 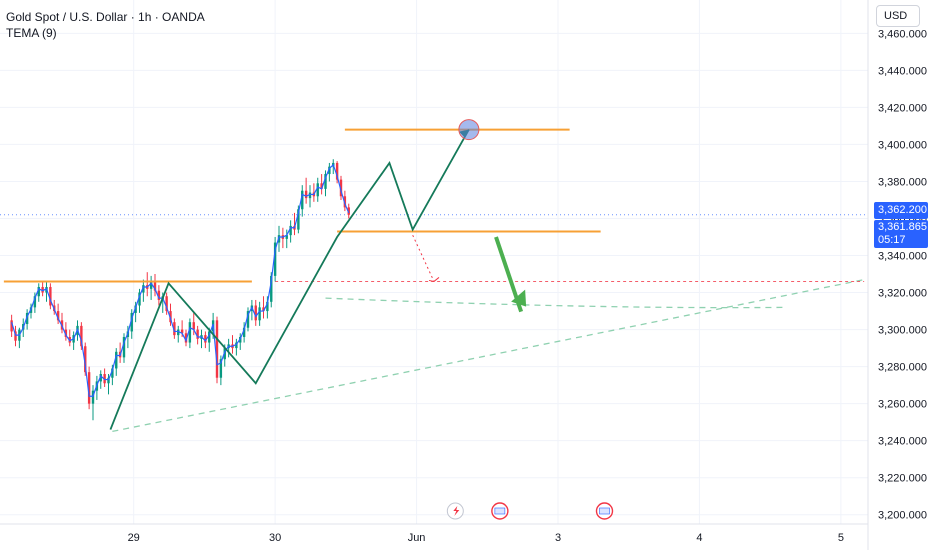 I want to click on price-tick-label: 3,420.000, so click(x=902, y=108).